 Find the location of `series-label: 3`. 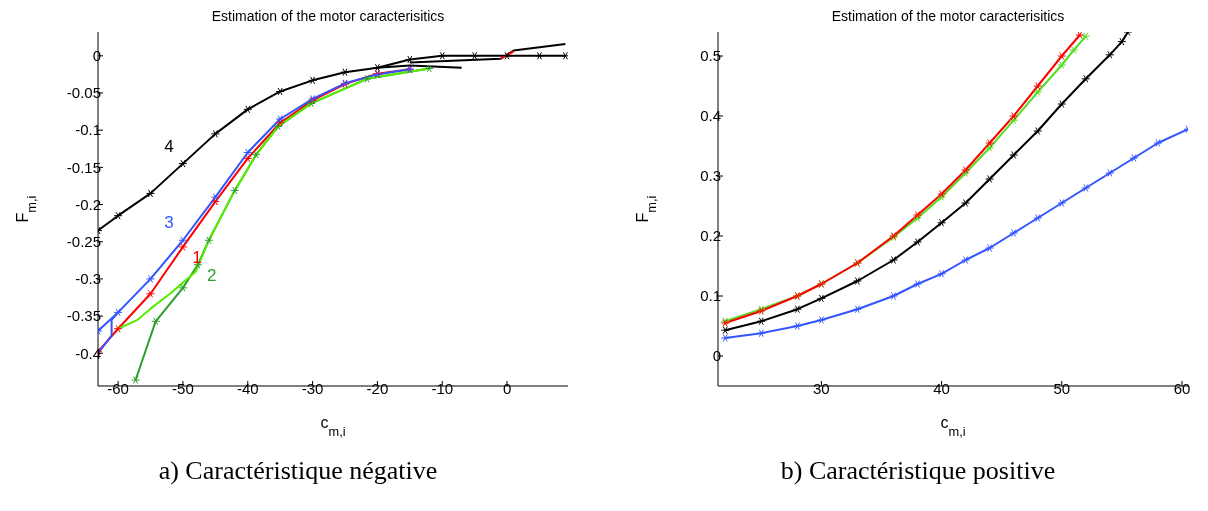

series-label: 3 is located at coordinates (169, 223).